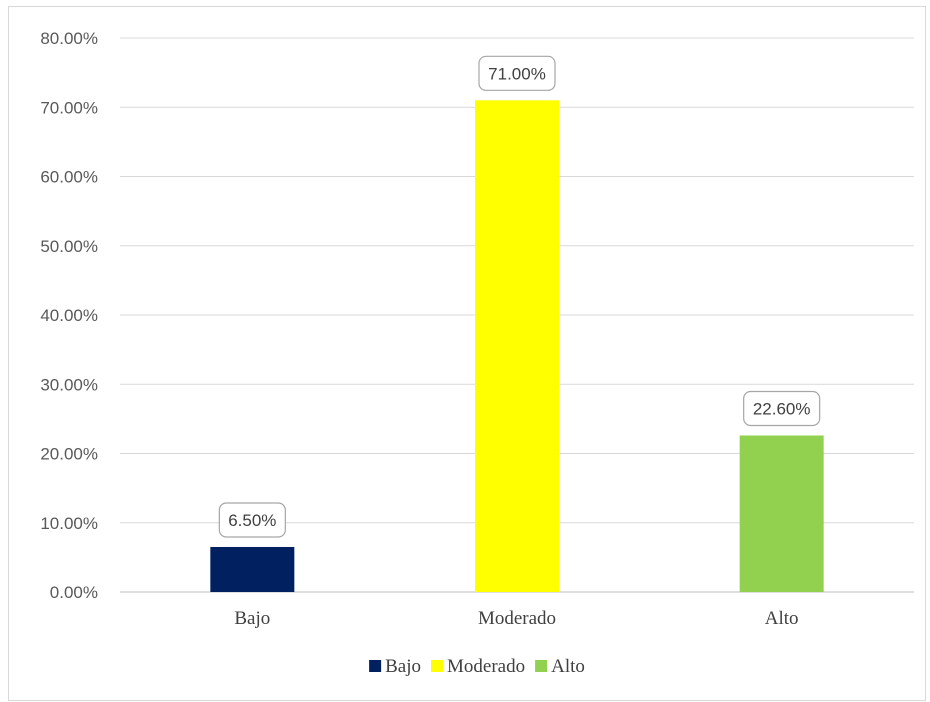 This screenshot has height=702, width=930. I want to click on legend-swatch-bajo, so click(375, 666).